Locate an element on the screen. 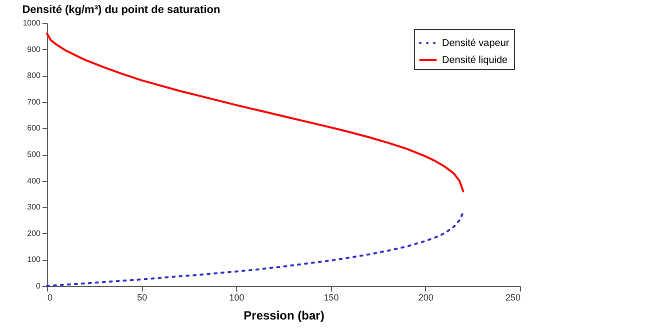 The height and width of the screenshot is (332, 672). chart-title: Densité (kg/m³) du point de saturation is located at coordinates (121, 10).